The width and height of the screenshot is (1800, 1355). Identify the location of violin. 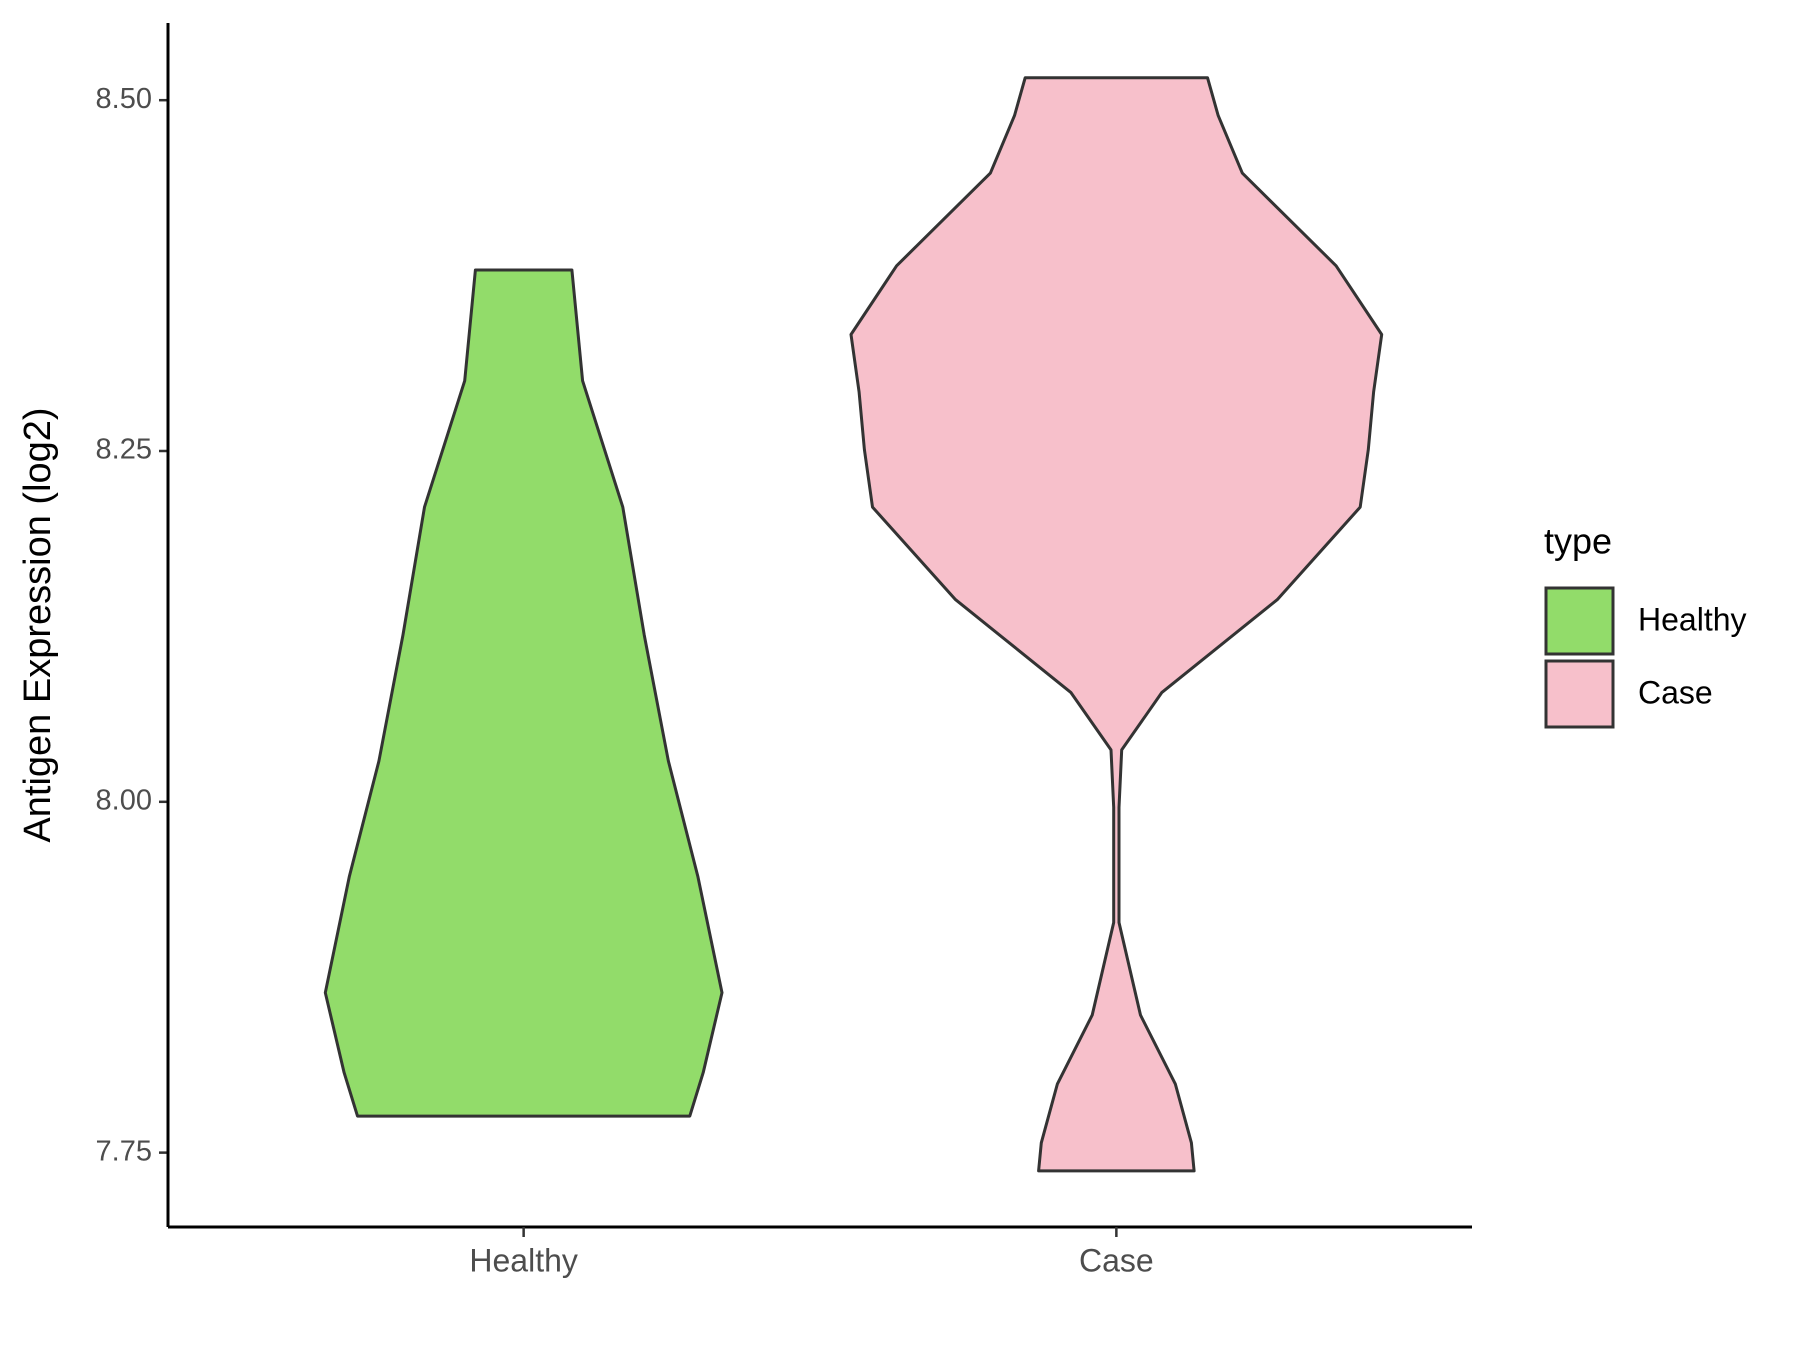
(523, 693).